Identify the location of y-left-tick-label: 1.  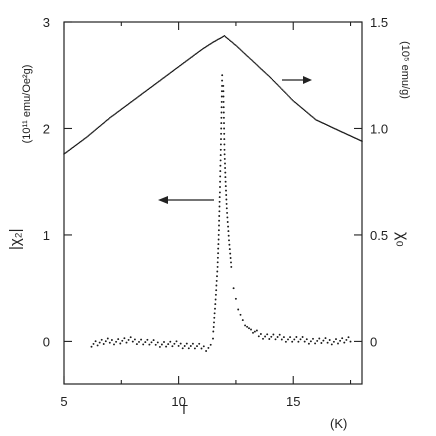
(46, 235).